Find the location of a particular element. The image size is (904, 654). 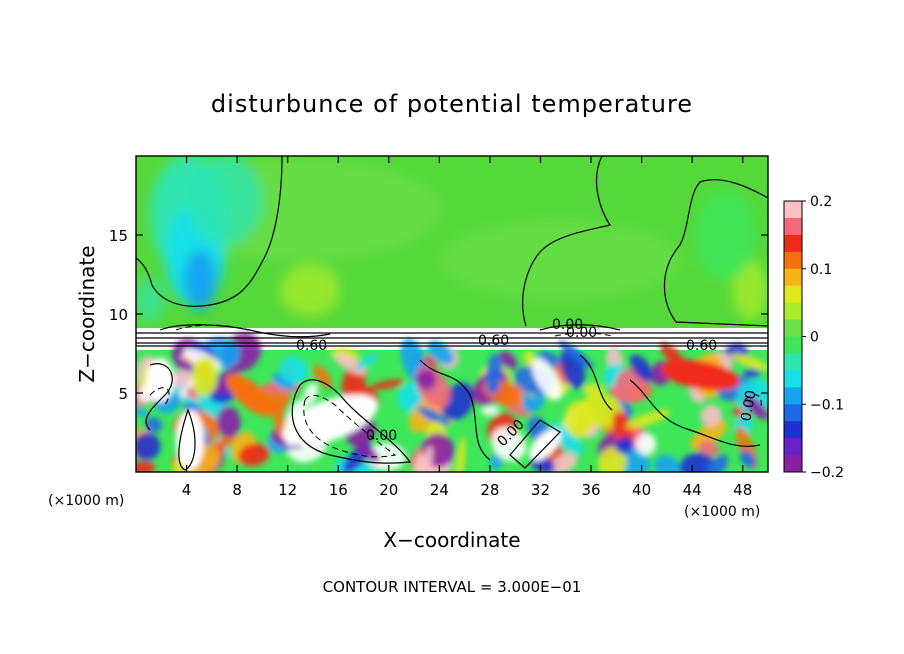

colorbar-tick-label: 0.2 is located at coordinates (821, 202).